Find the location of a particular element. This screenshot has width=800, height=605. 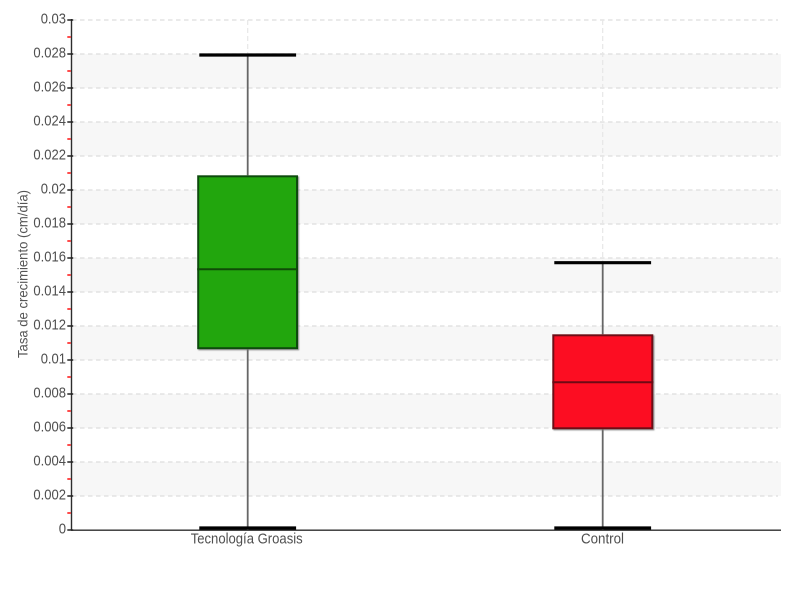

svg-text: 0 is located at coordinates (62, 529).